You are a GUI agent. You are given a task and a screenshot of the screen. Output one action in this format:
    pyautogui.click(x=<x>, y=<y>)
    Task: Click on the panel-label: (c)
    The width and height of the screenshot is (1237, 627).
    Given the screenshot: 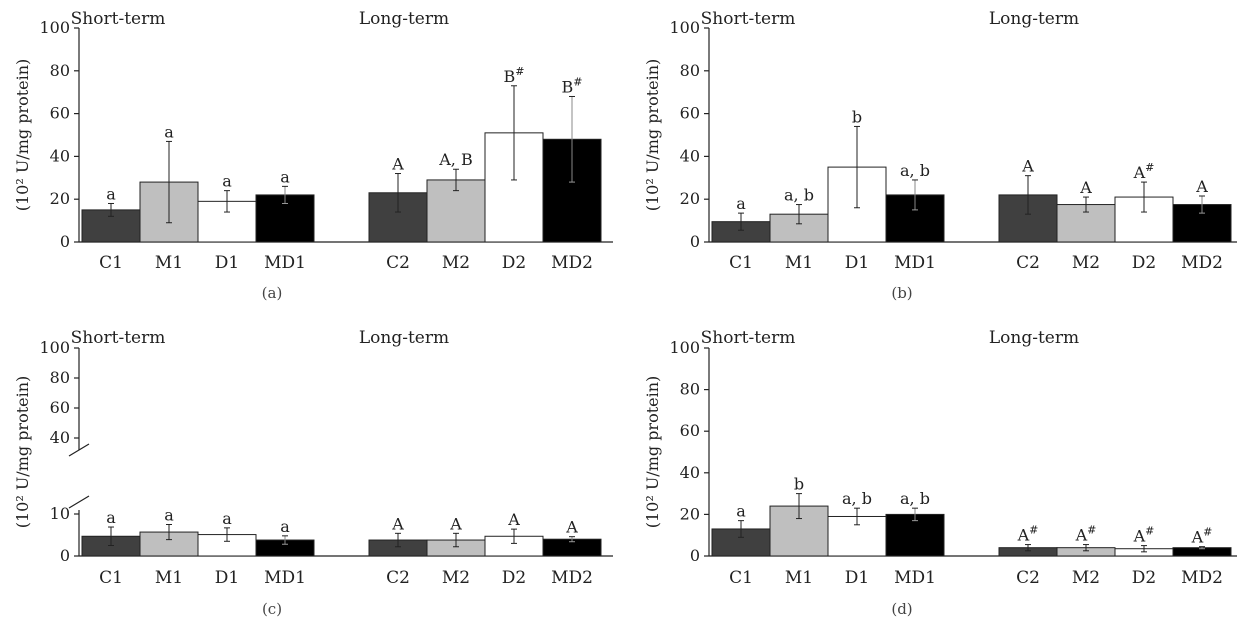 What is the action you would take?
    pyautogui.click(x=272, y=609)
    